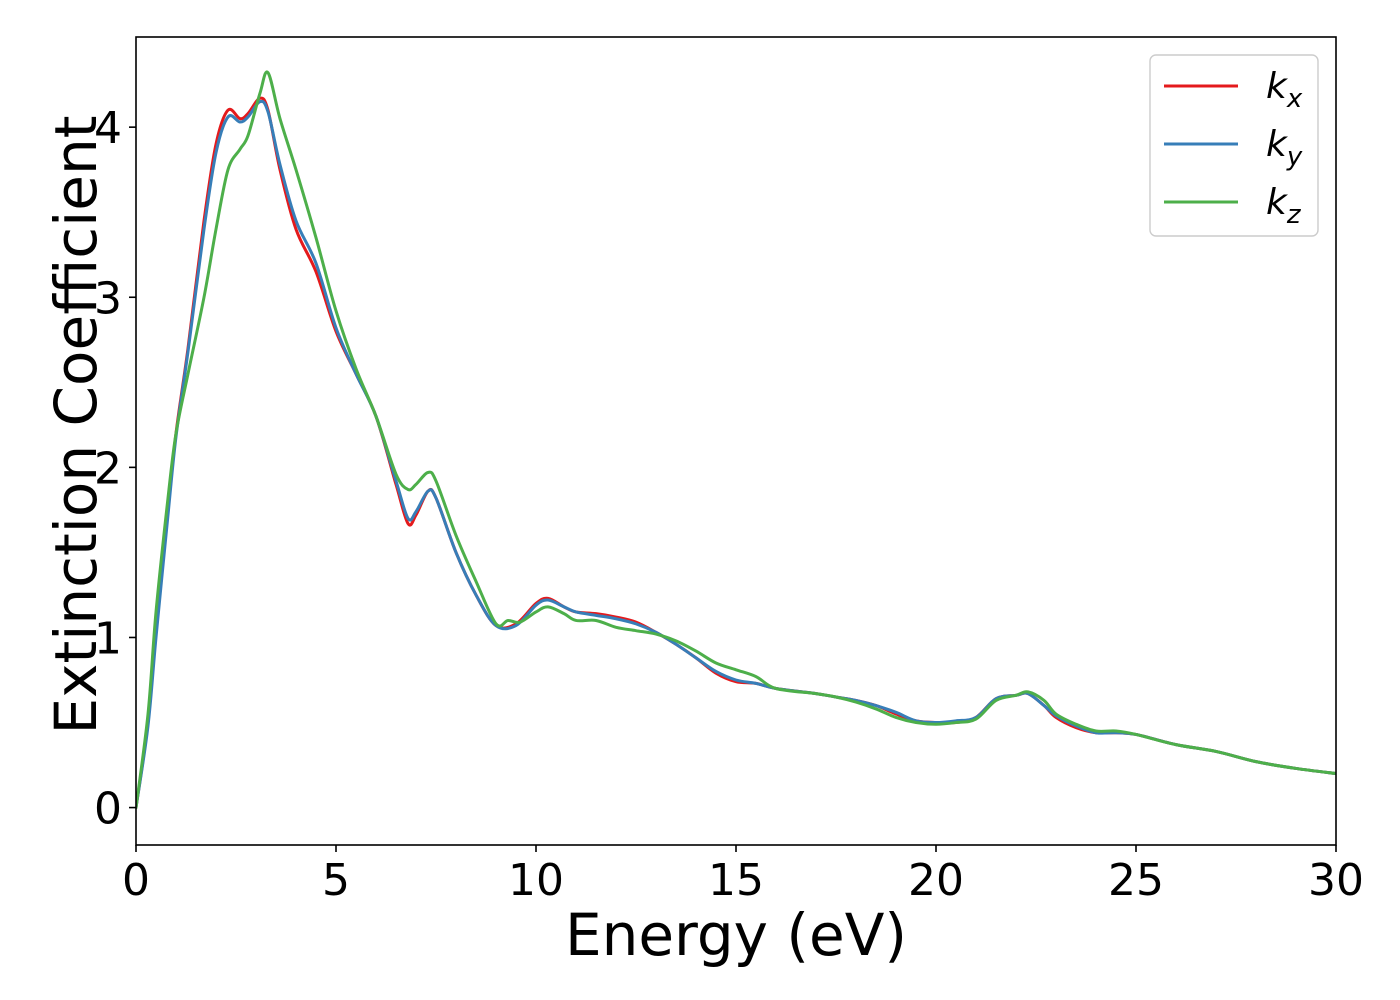  Describe the element at coordinates (1336, 880) in the screenshot. I see `x-tick-label: 30` at that location.